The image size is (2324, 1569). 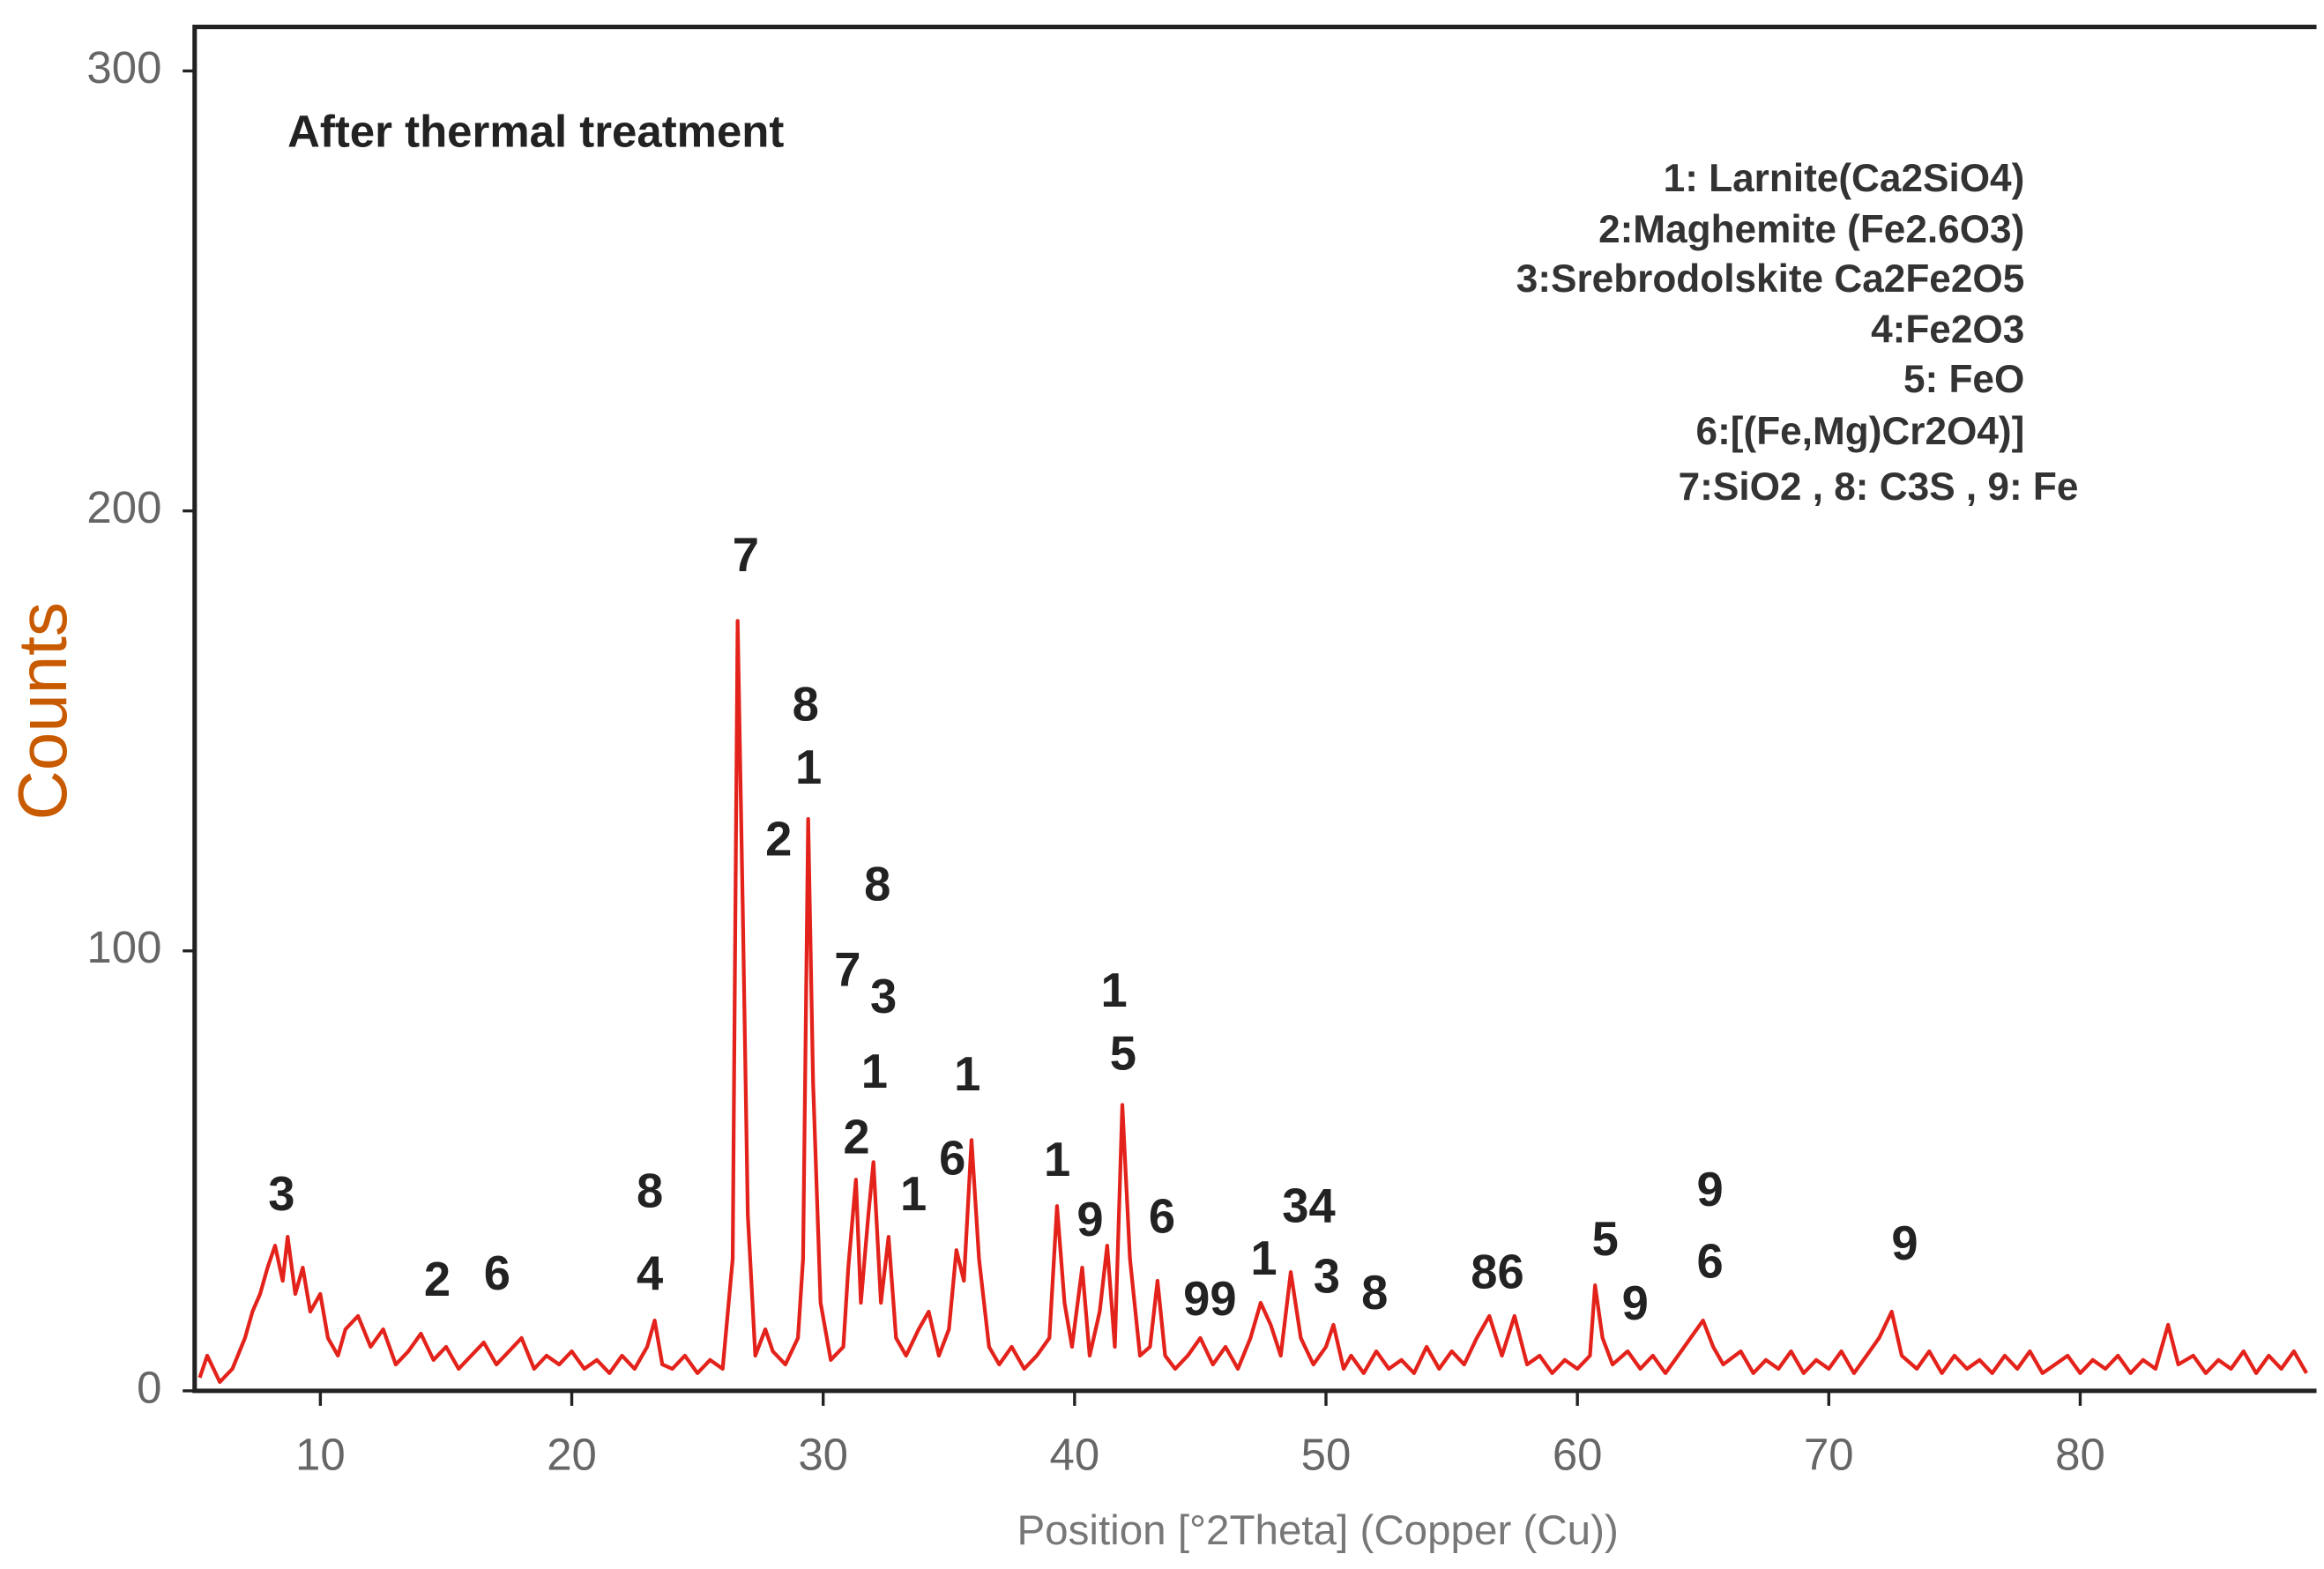 What do you see at coordinates (1811, 229) in the screenshot?
I see `legend-entry: 2:Maghemite (Fe2.6O3)` at bounding box center [1811, 229].